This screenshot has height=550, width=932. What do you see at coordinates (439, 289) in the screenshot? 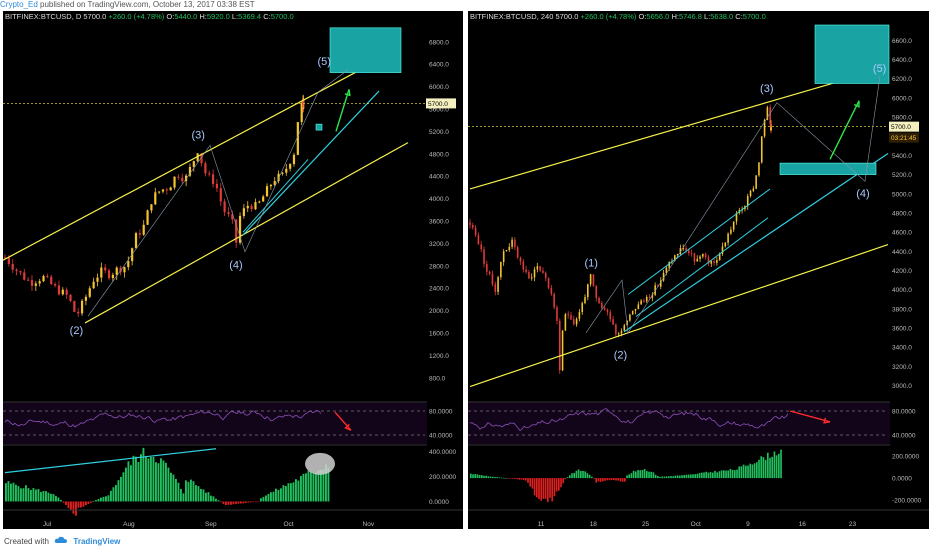
I see `y-tick-label: 2400.0` at bounding box center [439, 289].